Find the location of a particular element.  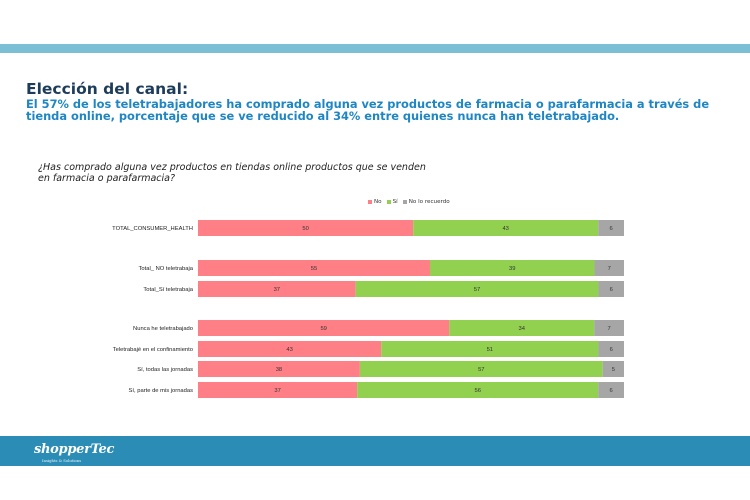

top-band is located at coordinates (375, 48).